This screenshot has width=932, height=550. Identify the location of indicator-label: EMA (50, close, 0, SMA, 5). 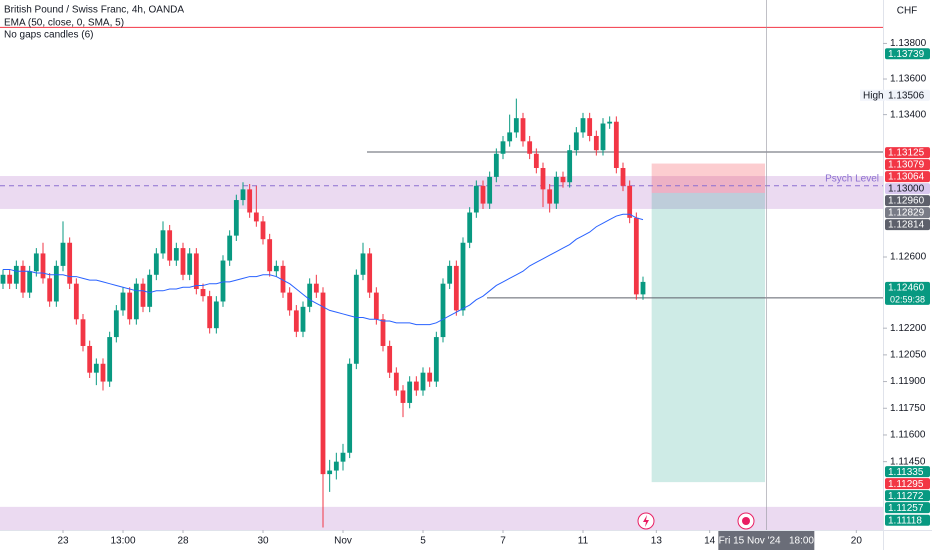
(64, 23).